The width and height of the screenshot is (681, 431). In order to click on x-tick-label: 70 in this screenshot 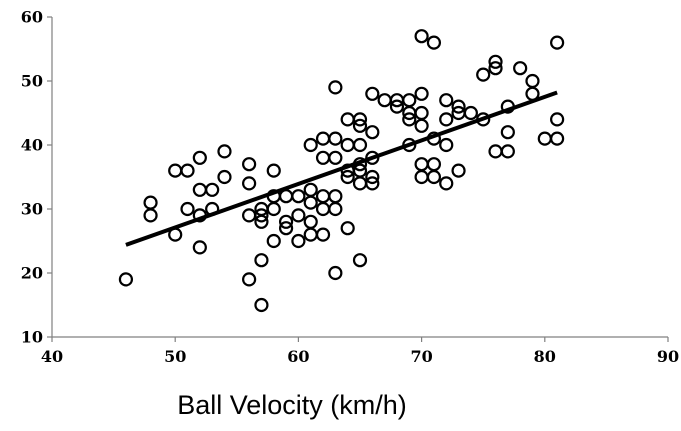, I will do `click(421, 356)`.